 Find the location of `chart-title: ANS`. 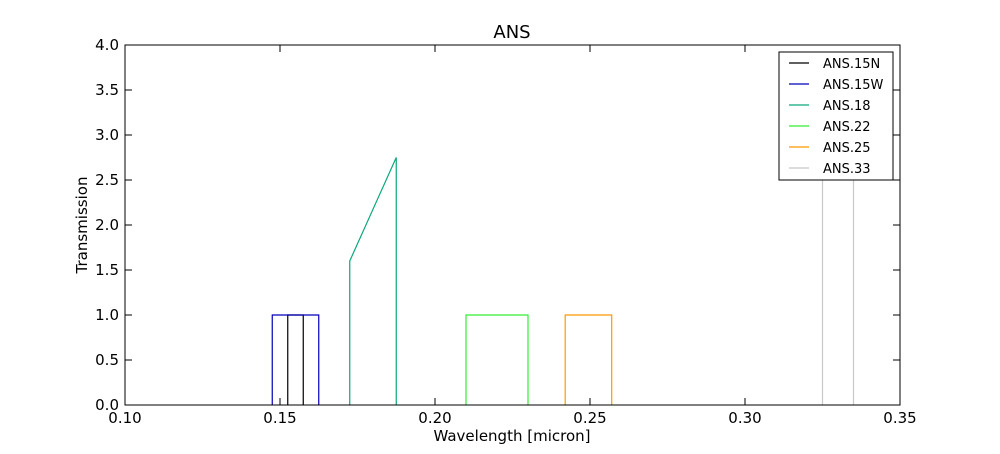

chart-title: ANS is located at coordinates (511, 32).